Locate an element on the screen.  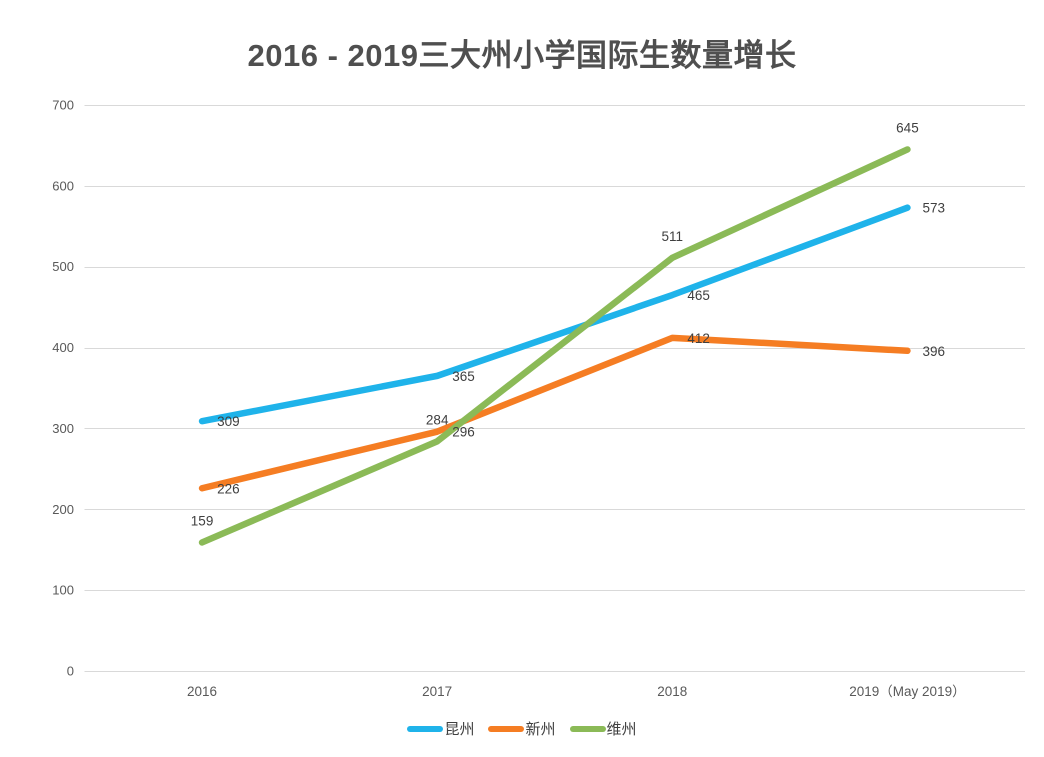
chart-legend: 昆州 新州 维州 is located at coordinates (522, 728).